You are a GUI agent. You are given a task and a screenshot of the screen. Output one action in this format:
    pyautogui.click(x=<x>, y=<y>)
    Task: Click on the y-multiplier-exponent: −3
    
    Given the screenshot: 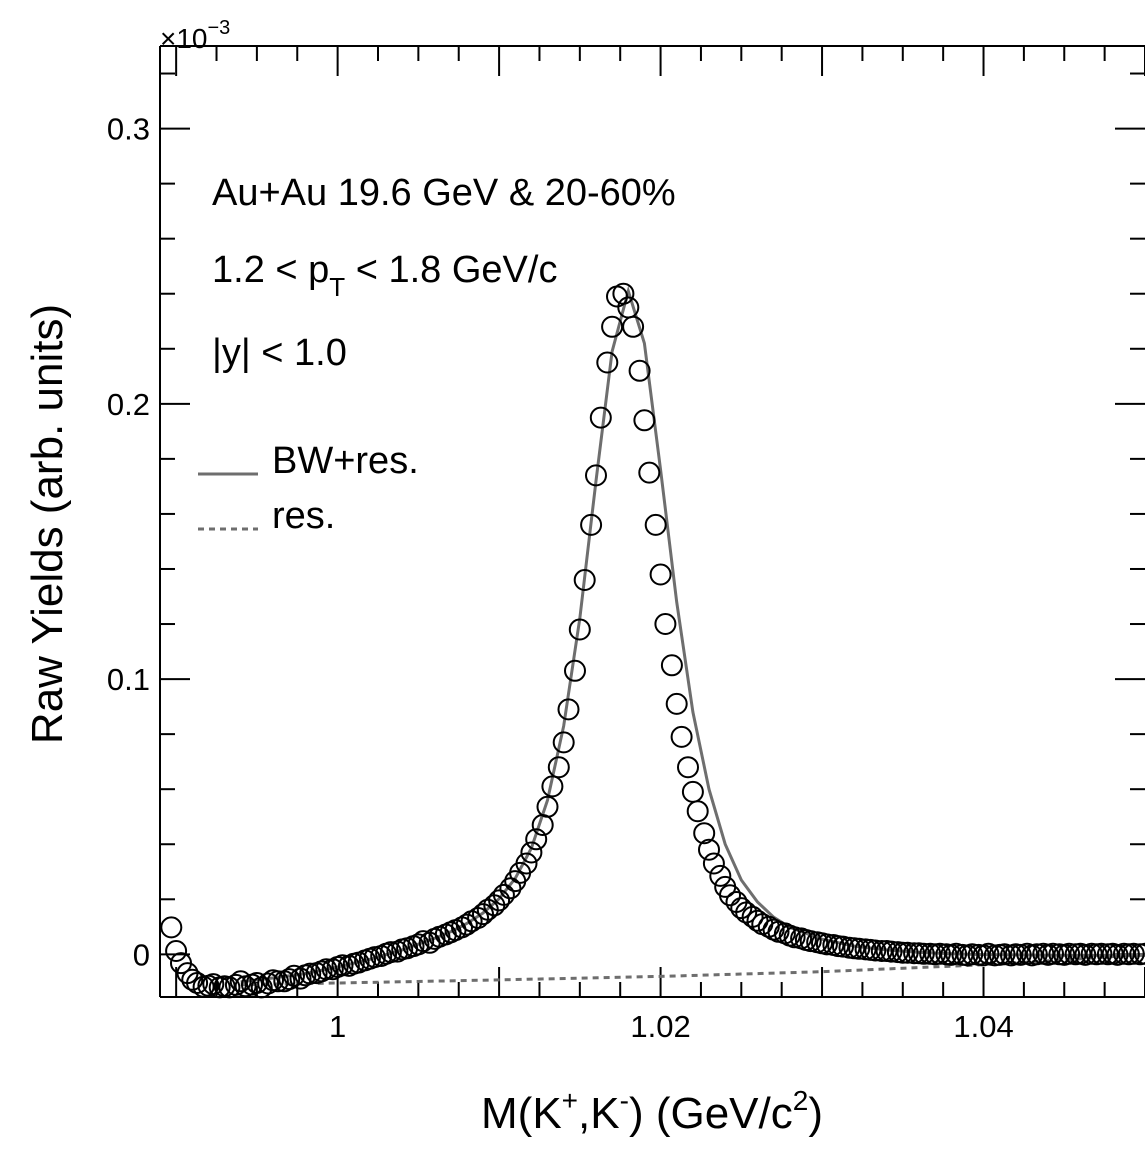 What is the action you would take?
    pyautogui.click(x=219, y=28)
    